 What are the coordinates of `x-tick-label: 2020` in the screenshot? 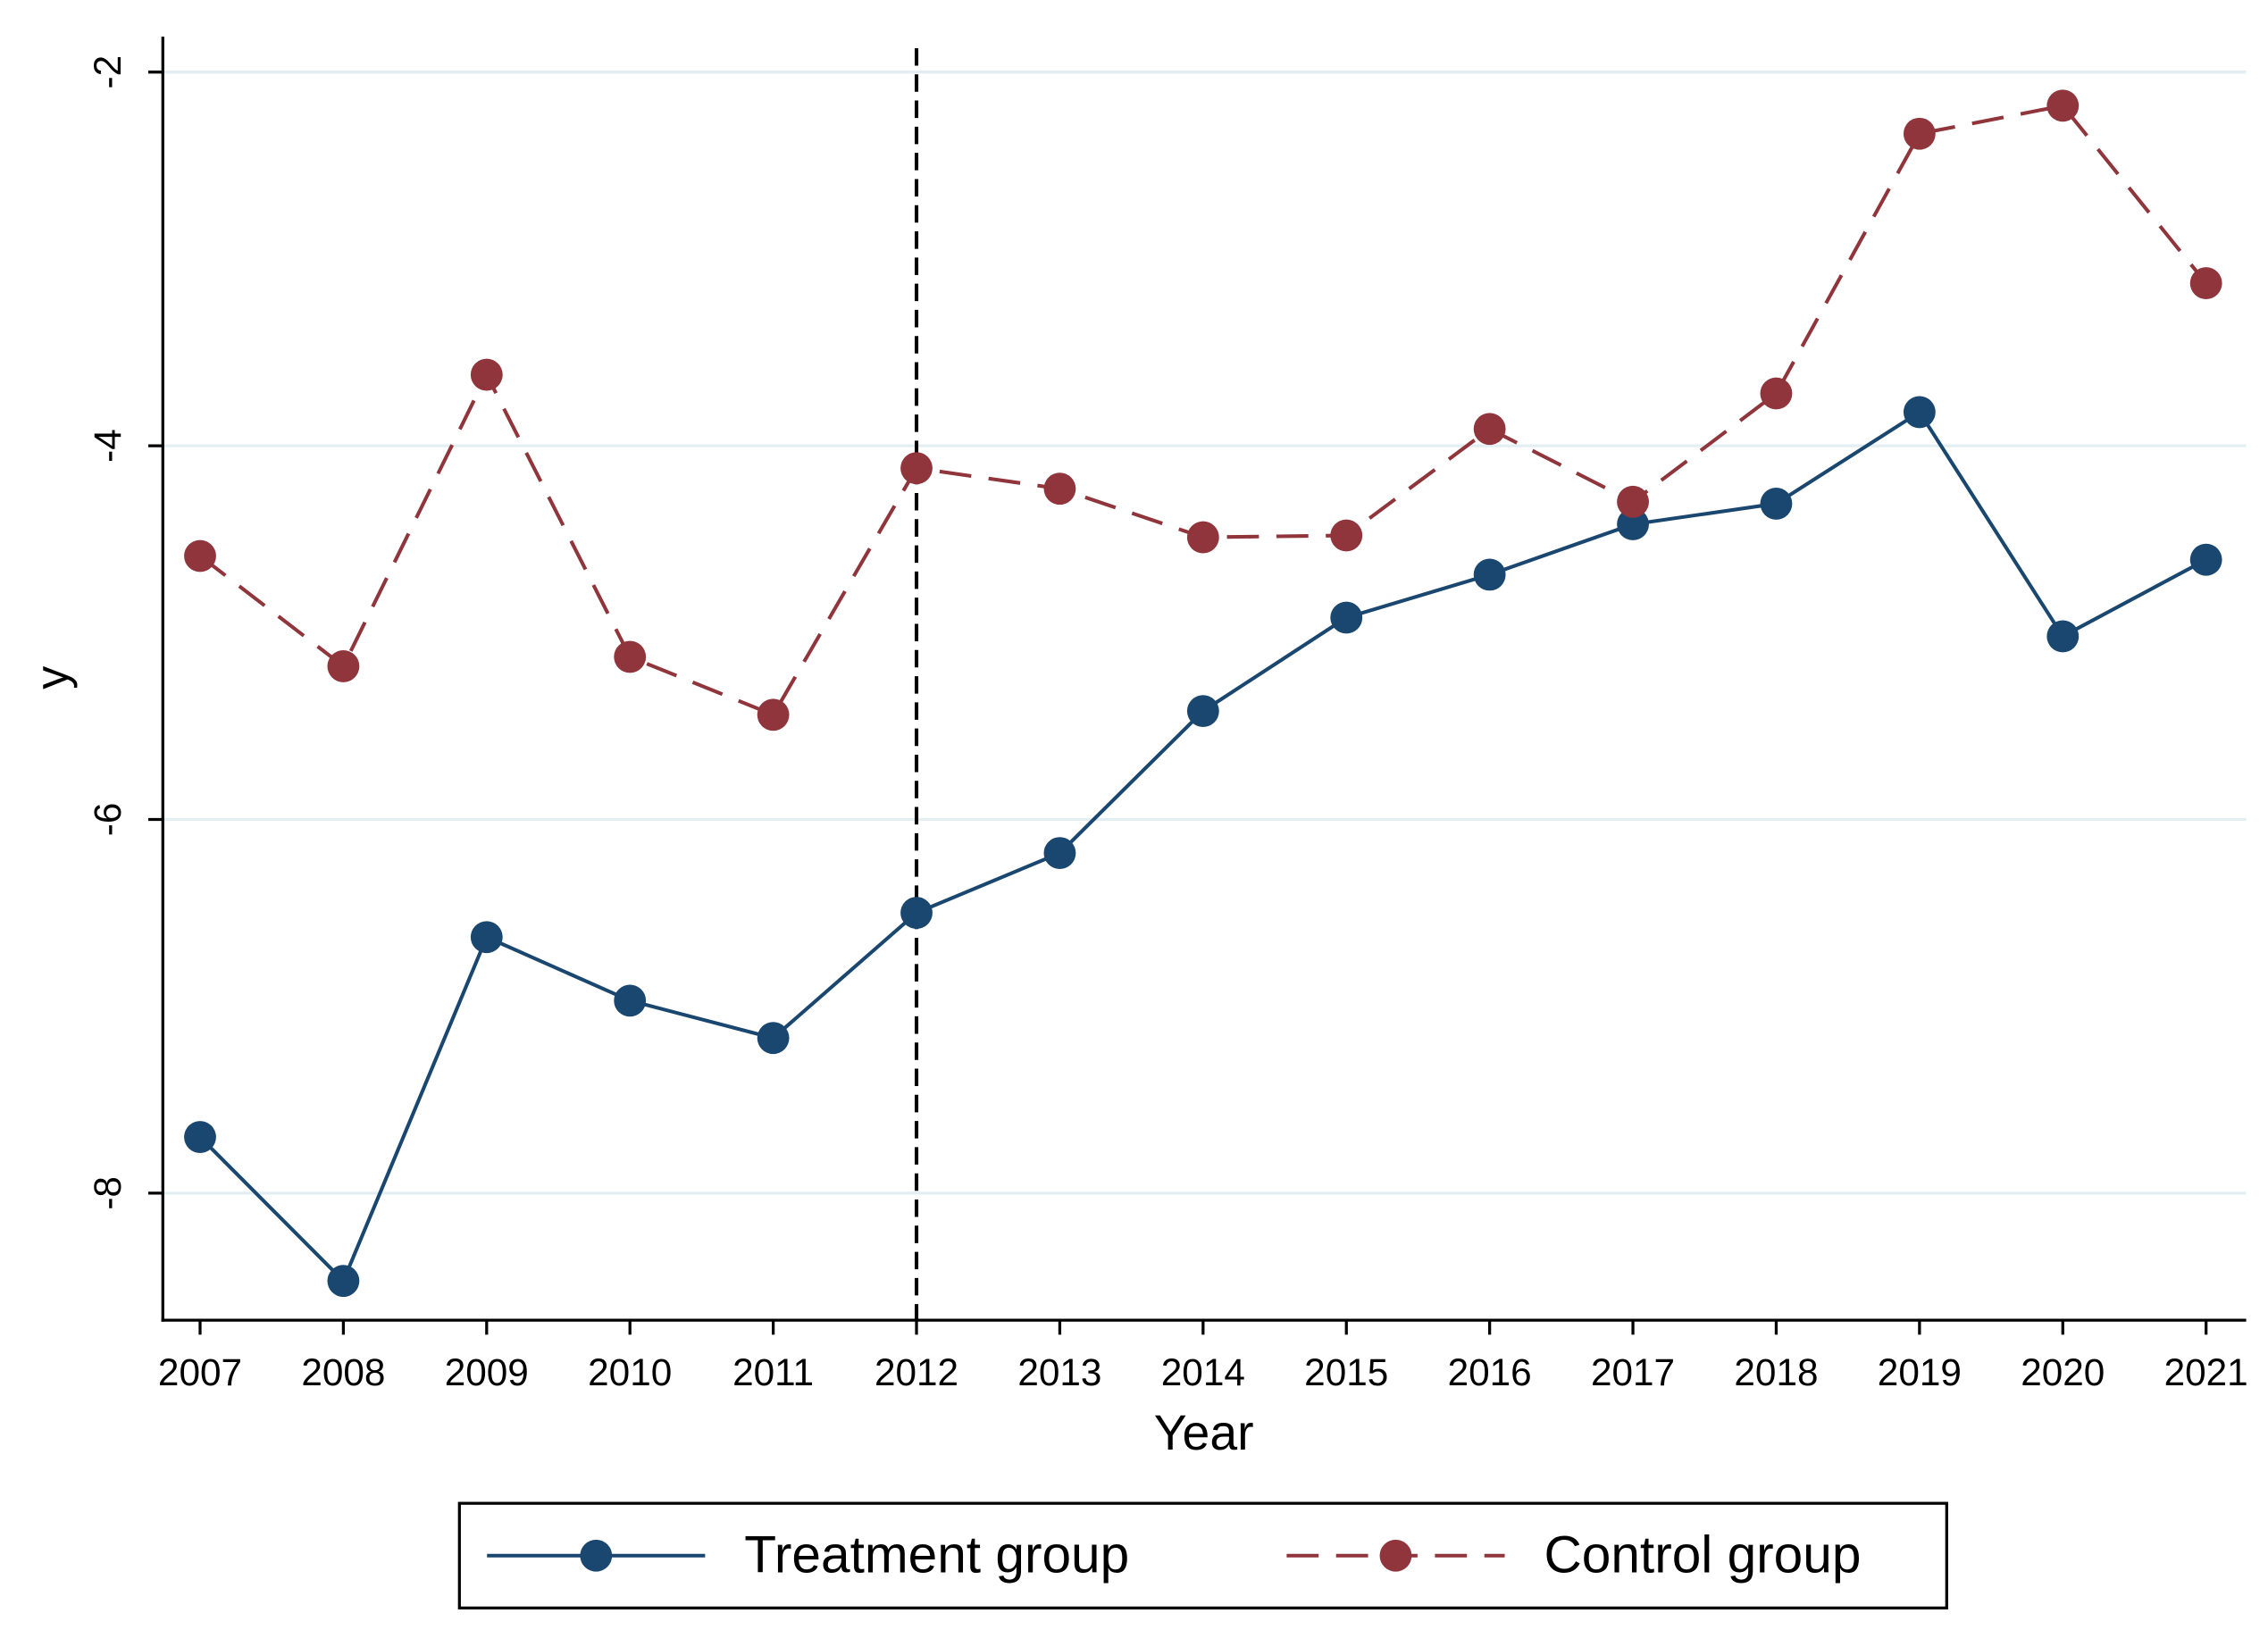 It's located at (2063, 1372).